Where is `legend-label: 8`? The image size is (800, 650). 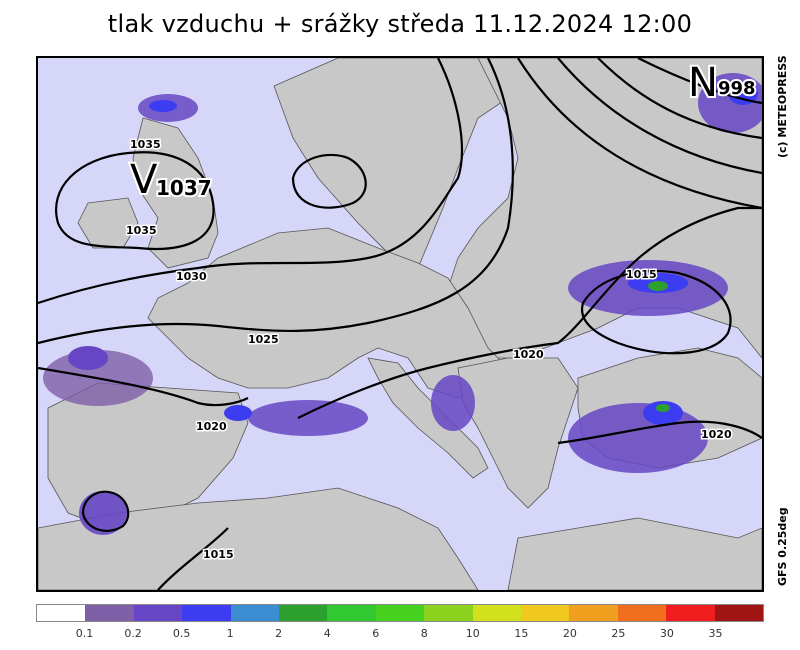 legend-label: 8 is located at coordinates (424, 633).